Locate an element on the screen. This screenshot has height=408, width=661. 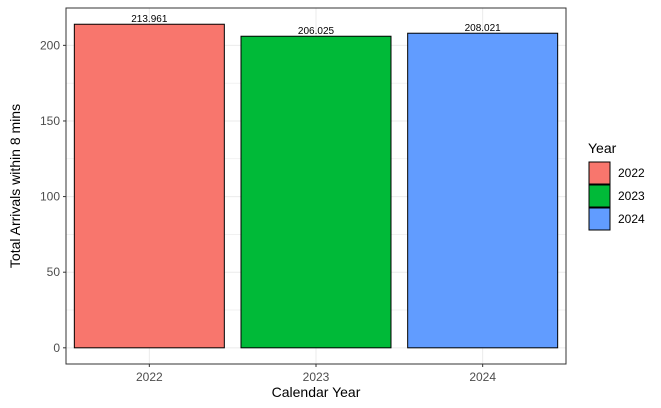
legend-label: 2022 is located at coordinates (631, 173).